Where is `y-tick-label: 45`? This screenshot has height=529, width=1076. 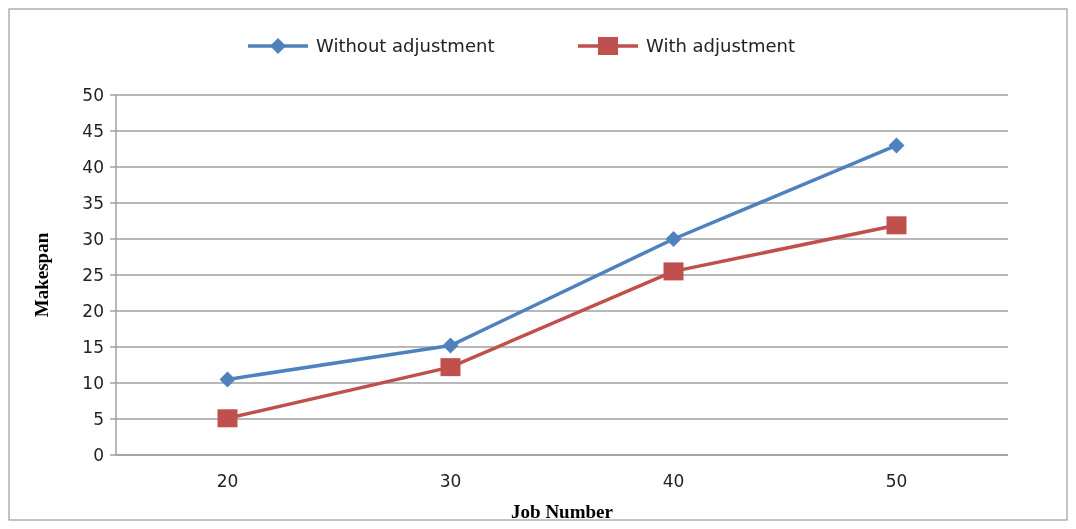
y-tick-label: 45 is located at coordinates (93, 130).